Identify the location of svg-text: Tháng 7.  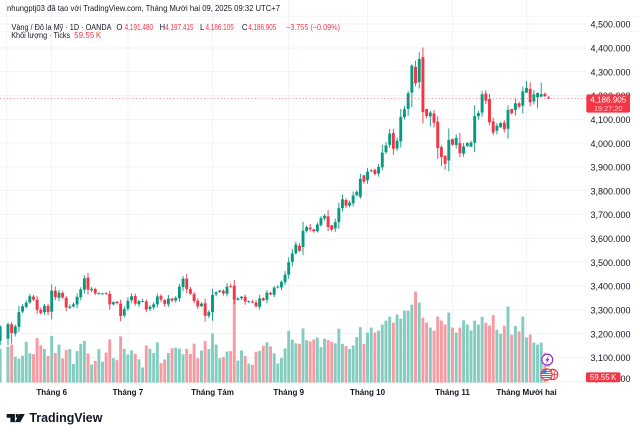
(128, 392).